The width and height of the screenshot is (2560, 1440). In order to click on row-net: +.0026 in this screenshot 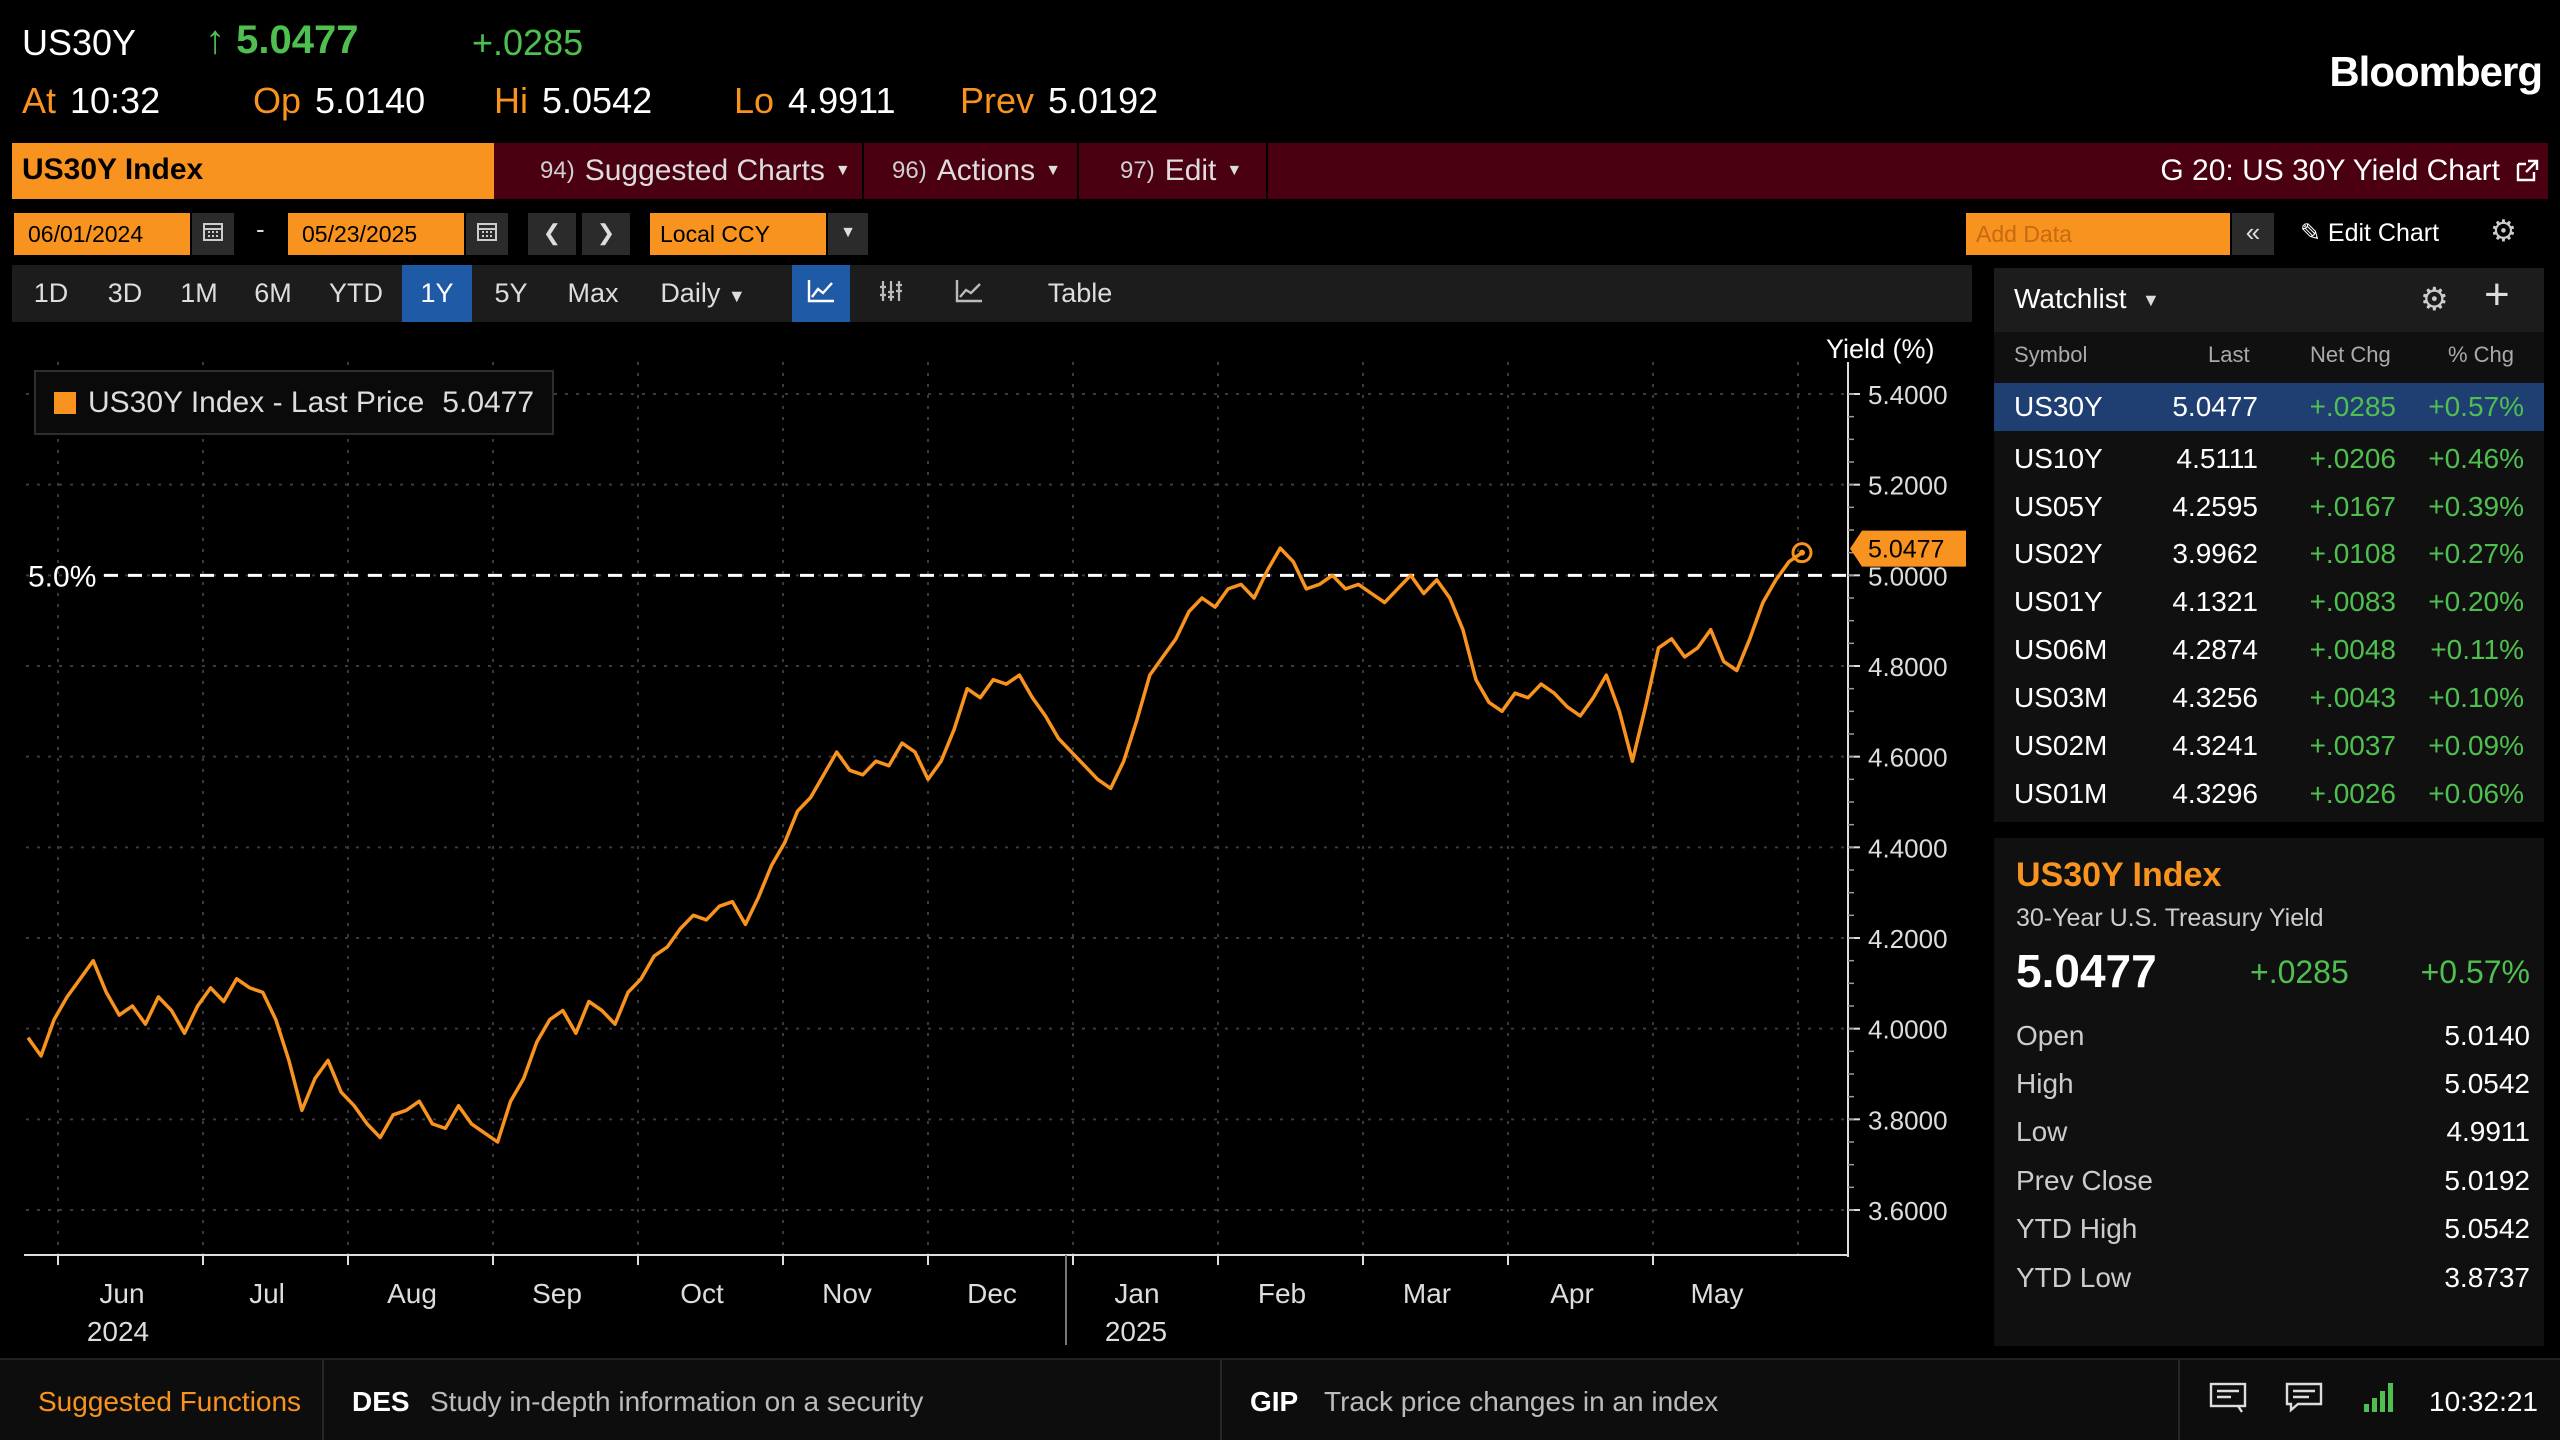, I will do `click(2352, 793)`.